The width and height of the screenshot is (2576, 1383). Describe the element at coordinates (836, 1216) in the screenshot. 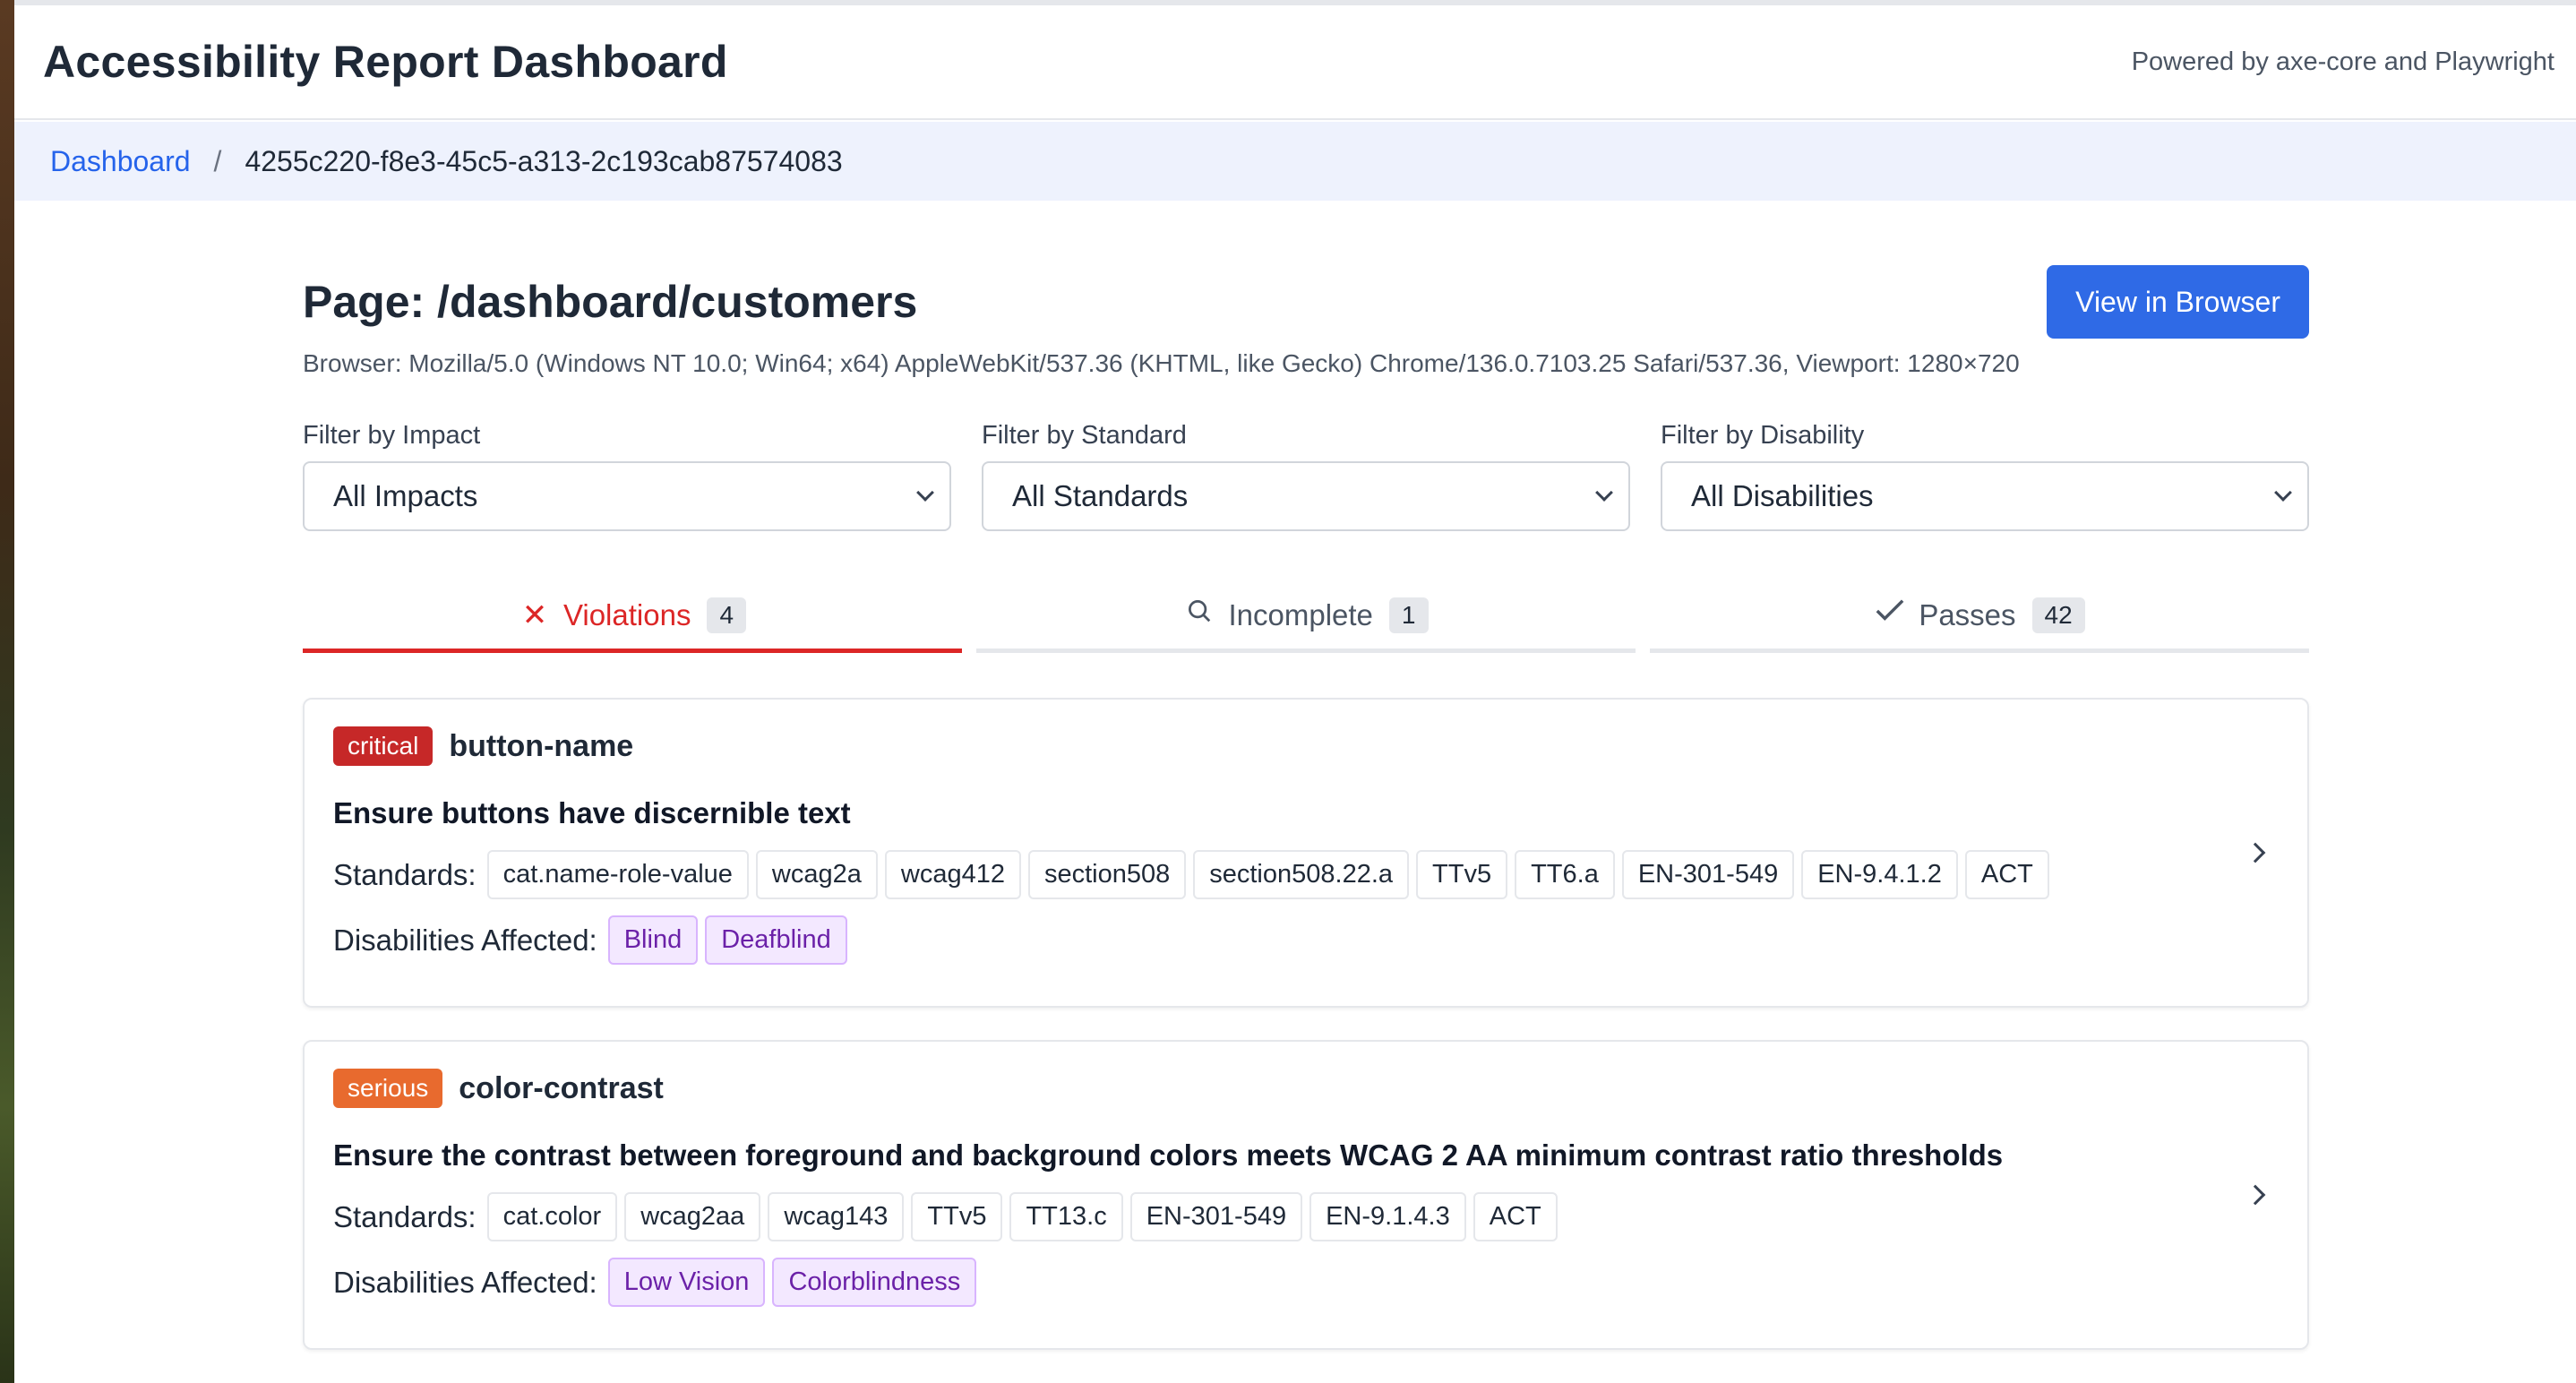

I see `standard-tag: wcag143` at that location.